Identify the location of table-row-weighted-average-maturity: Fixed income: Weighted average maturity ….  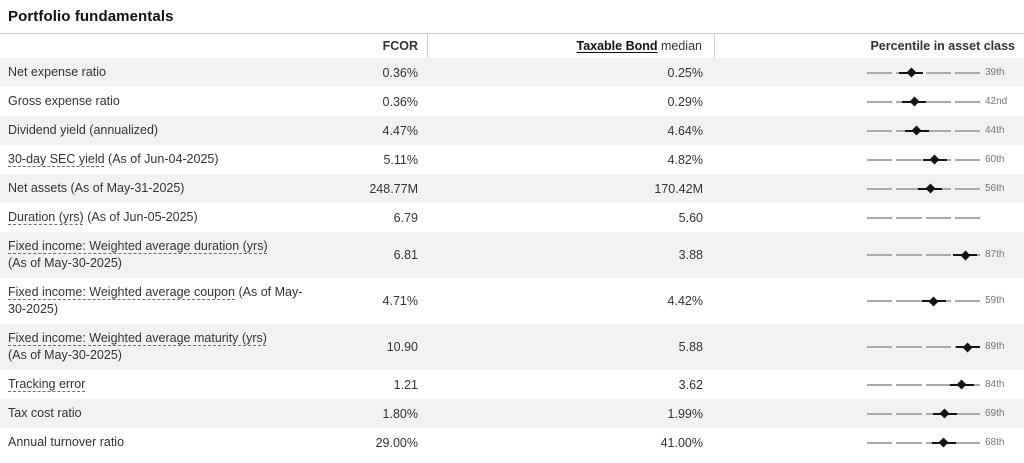
(512, 347).